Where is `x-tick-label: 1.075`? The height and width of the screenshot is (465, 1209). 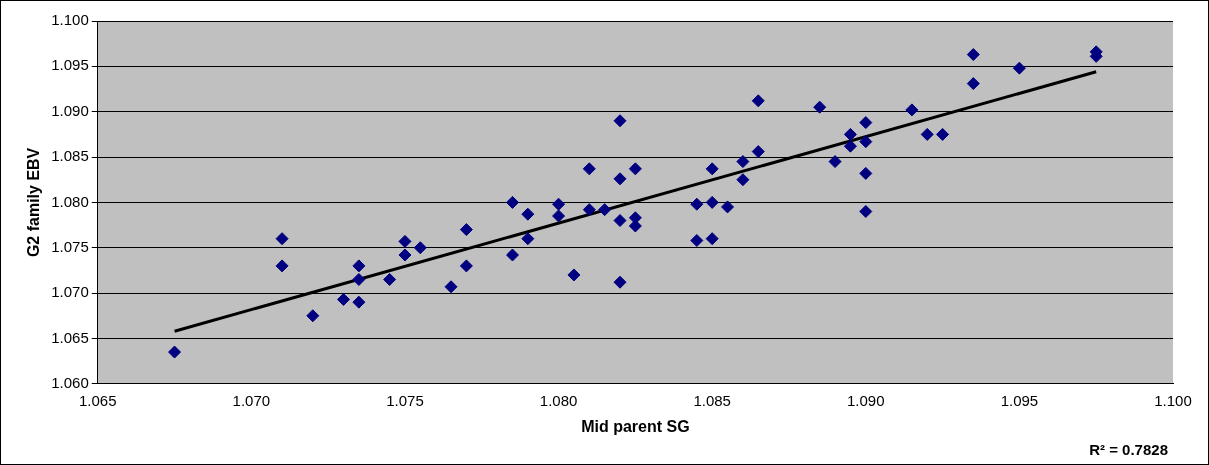 x-tick-label: 1.075 is located at coordinates (405, 400).